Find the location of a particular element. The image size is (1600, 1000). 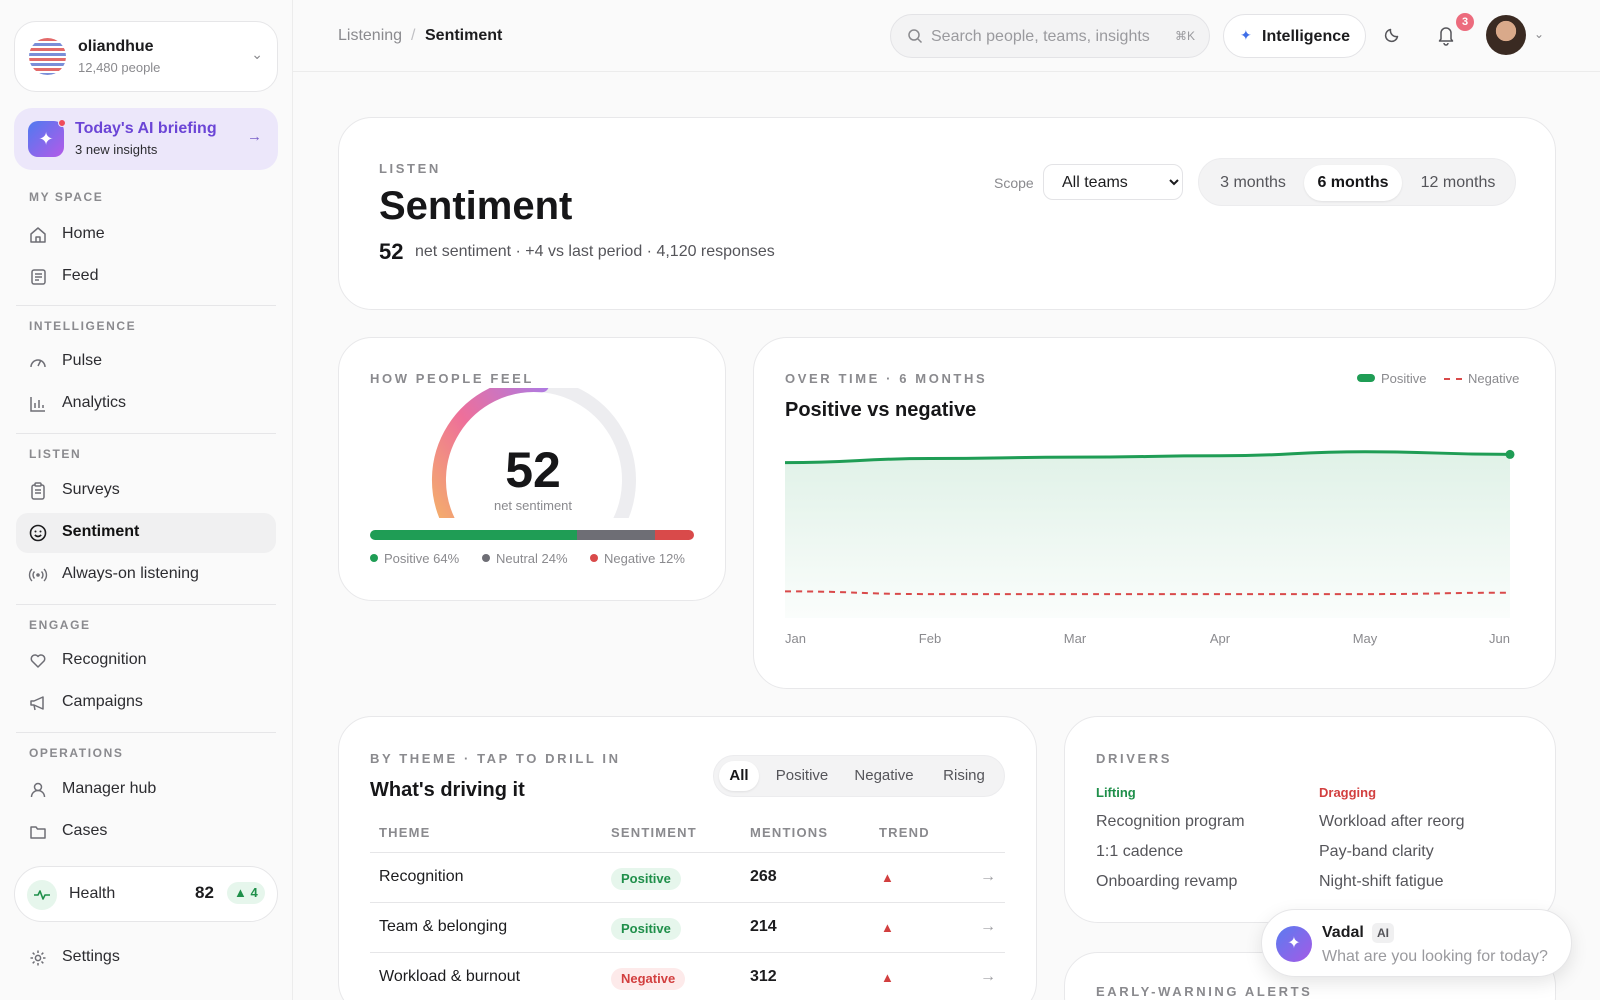

ai-briefing-card: ✦ Today's AI briefing 3 new insights → is located at coordinates (146, 139).